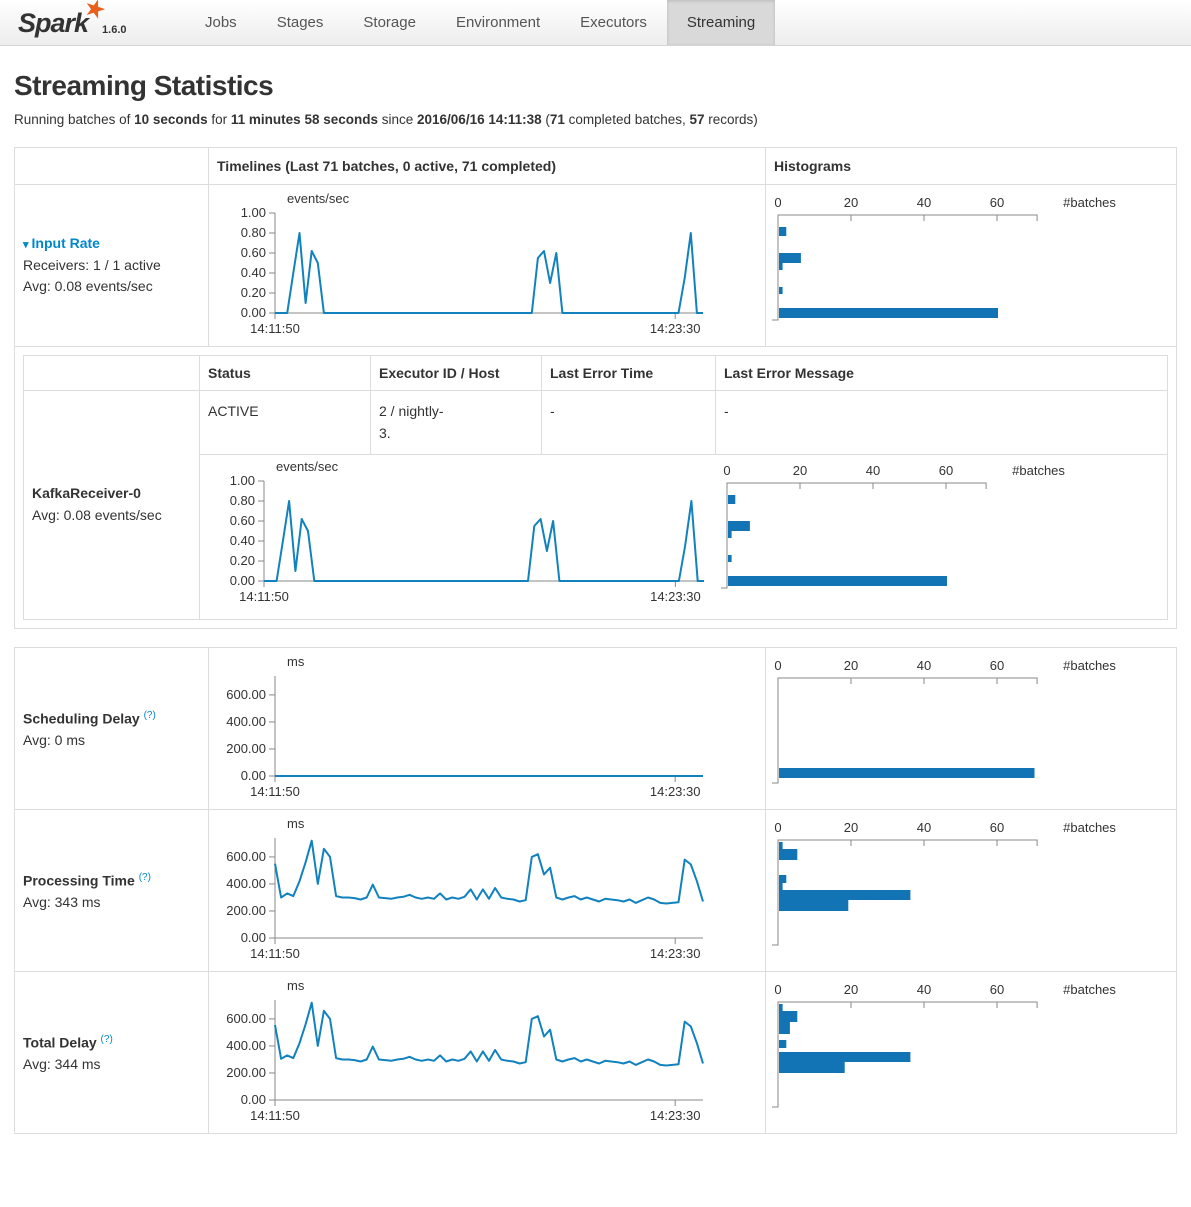  What do you see at coordinates (88, 286) in the screenshot?
I see `input-rate-avg: Avg: 0.08 events/sec` at bounding box center [88, 286].